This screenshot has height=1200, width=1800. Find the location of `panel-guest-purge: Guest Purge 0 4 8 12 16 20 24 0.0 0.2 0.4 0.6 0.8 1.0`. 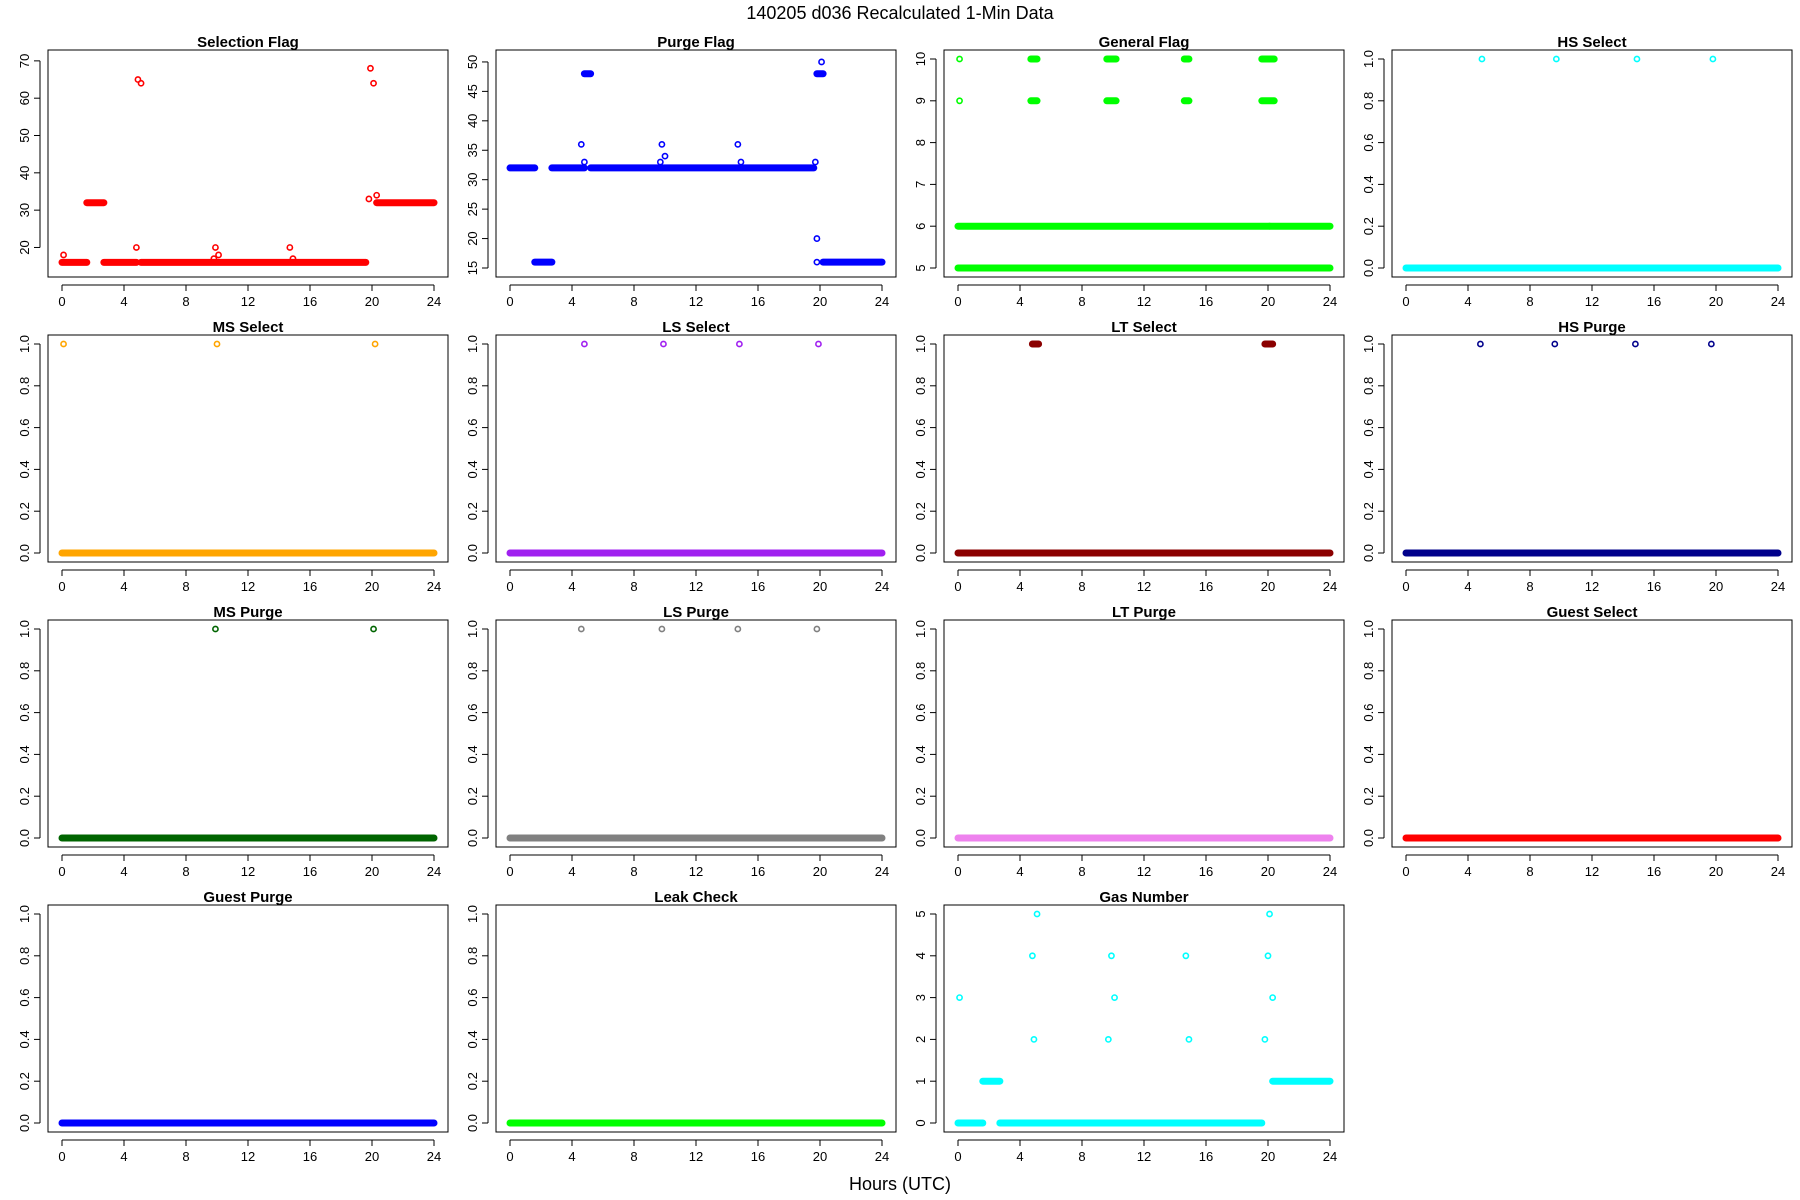

panel-guest-purge: Guest Purge 0 4 8 12 16 20 24 0.0 0.2 0.4 0.6 0.8 1.0 is located at coordinates (233, 1026).